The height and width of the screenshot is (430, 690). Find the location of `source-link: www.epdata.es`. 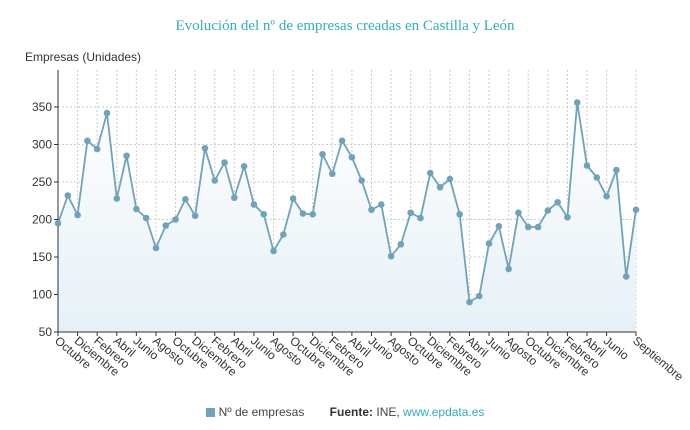

source-link: www.epdata.es is located at coordinates (444, 412).